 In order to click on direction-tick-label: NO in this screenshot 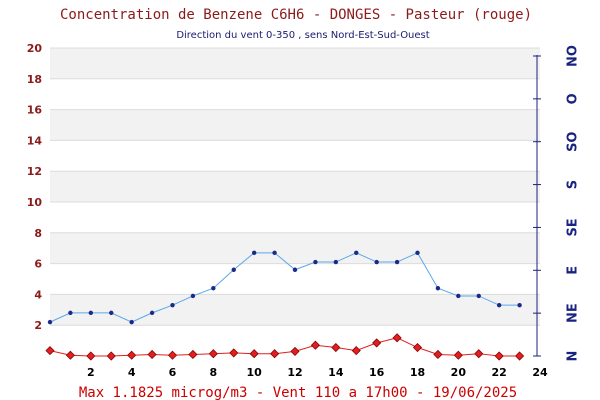, I will do `click(573, 56)`.